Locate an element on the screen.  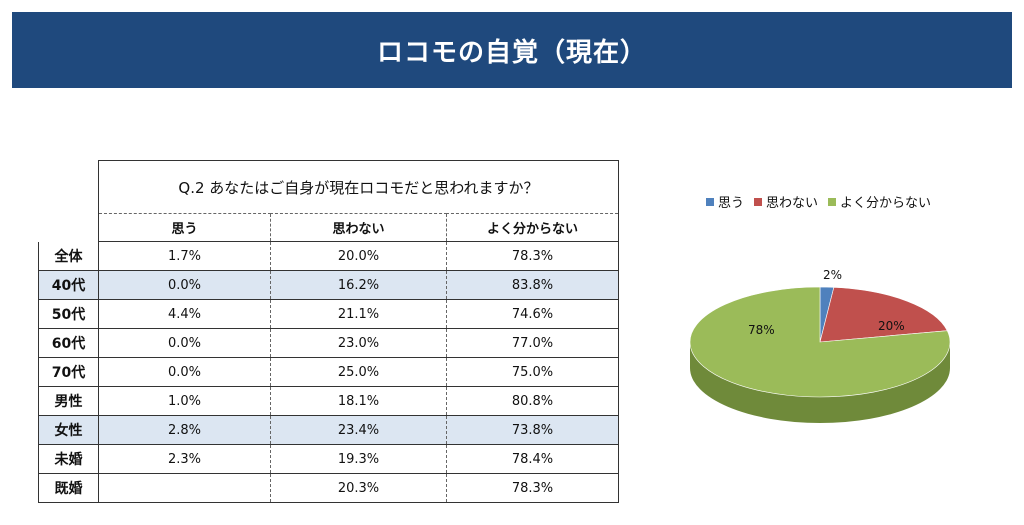
title-banner: ロコモの自覚（現在） is located at coordinates (512, 50).